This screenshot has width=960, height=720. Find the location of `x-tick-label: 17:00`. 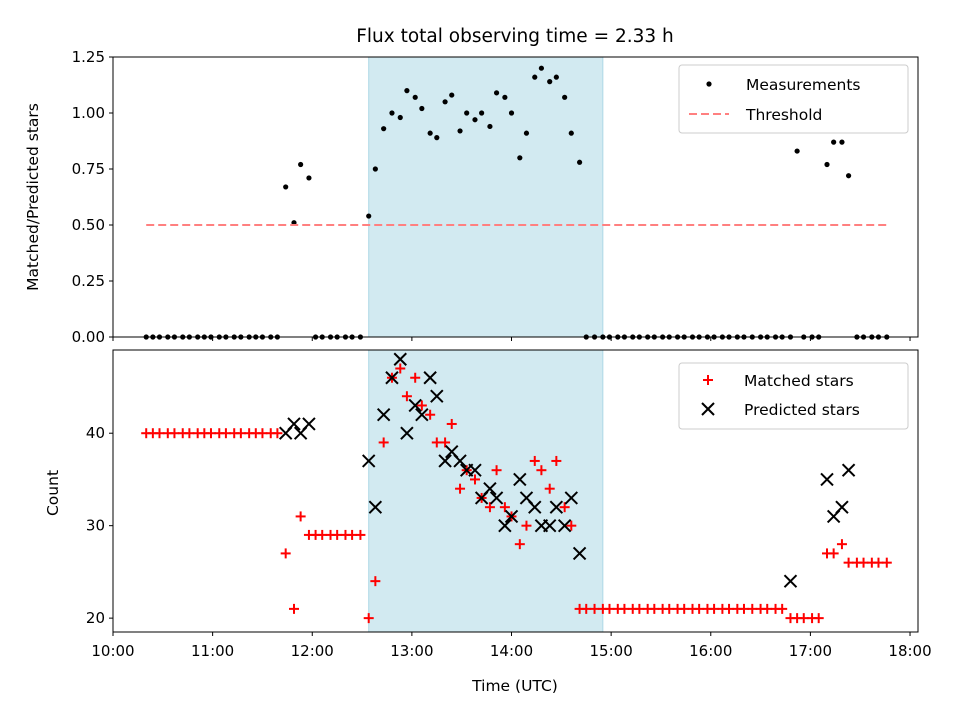

x-tick-label: 17:00 is located at coordinates (810, 651).